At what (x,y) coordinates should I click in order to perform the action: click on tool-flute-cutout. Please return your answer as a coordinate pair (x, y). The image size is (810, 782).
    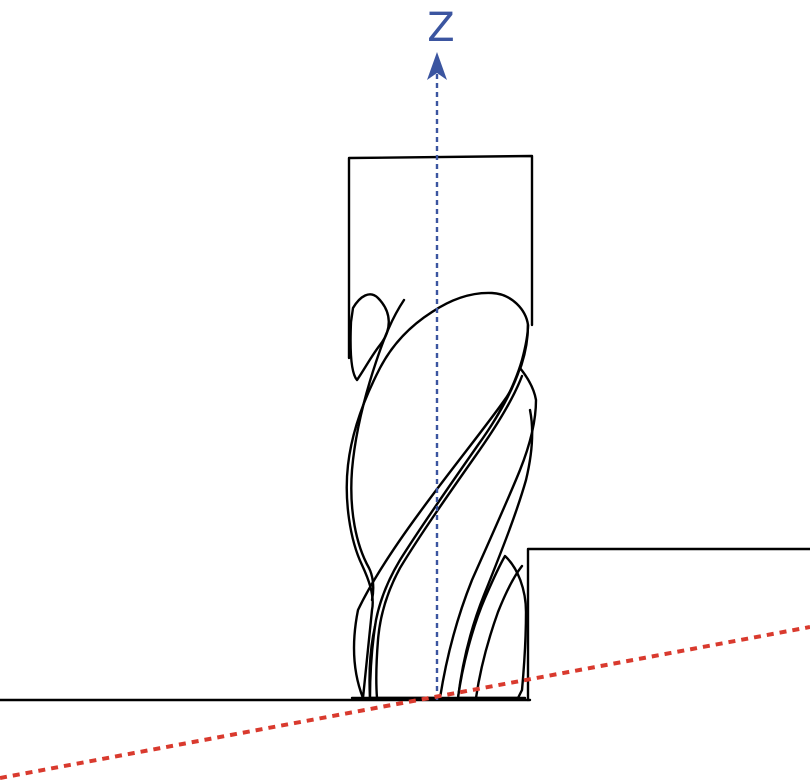
    Looking at the image, I should click on (369, 337).